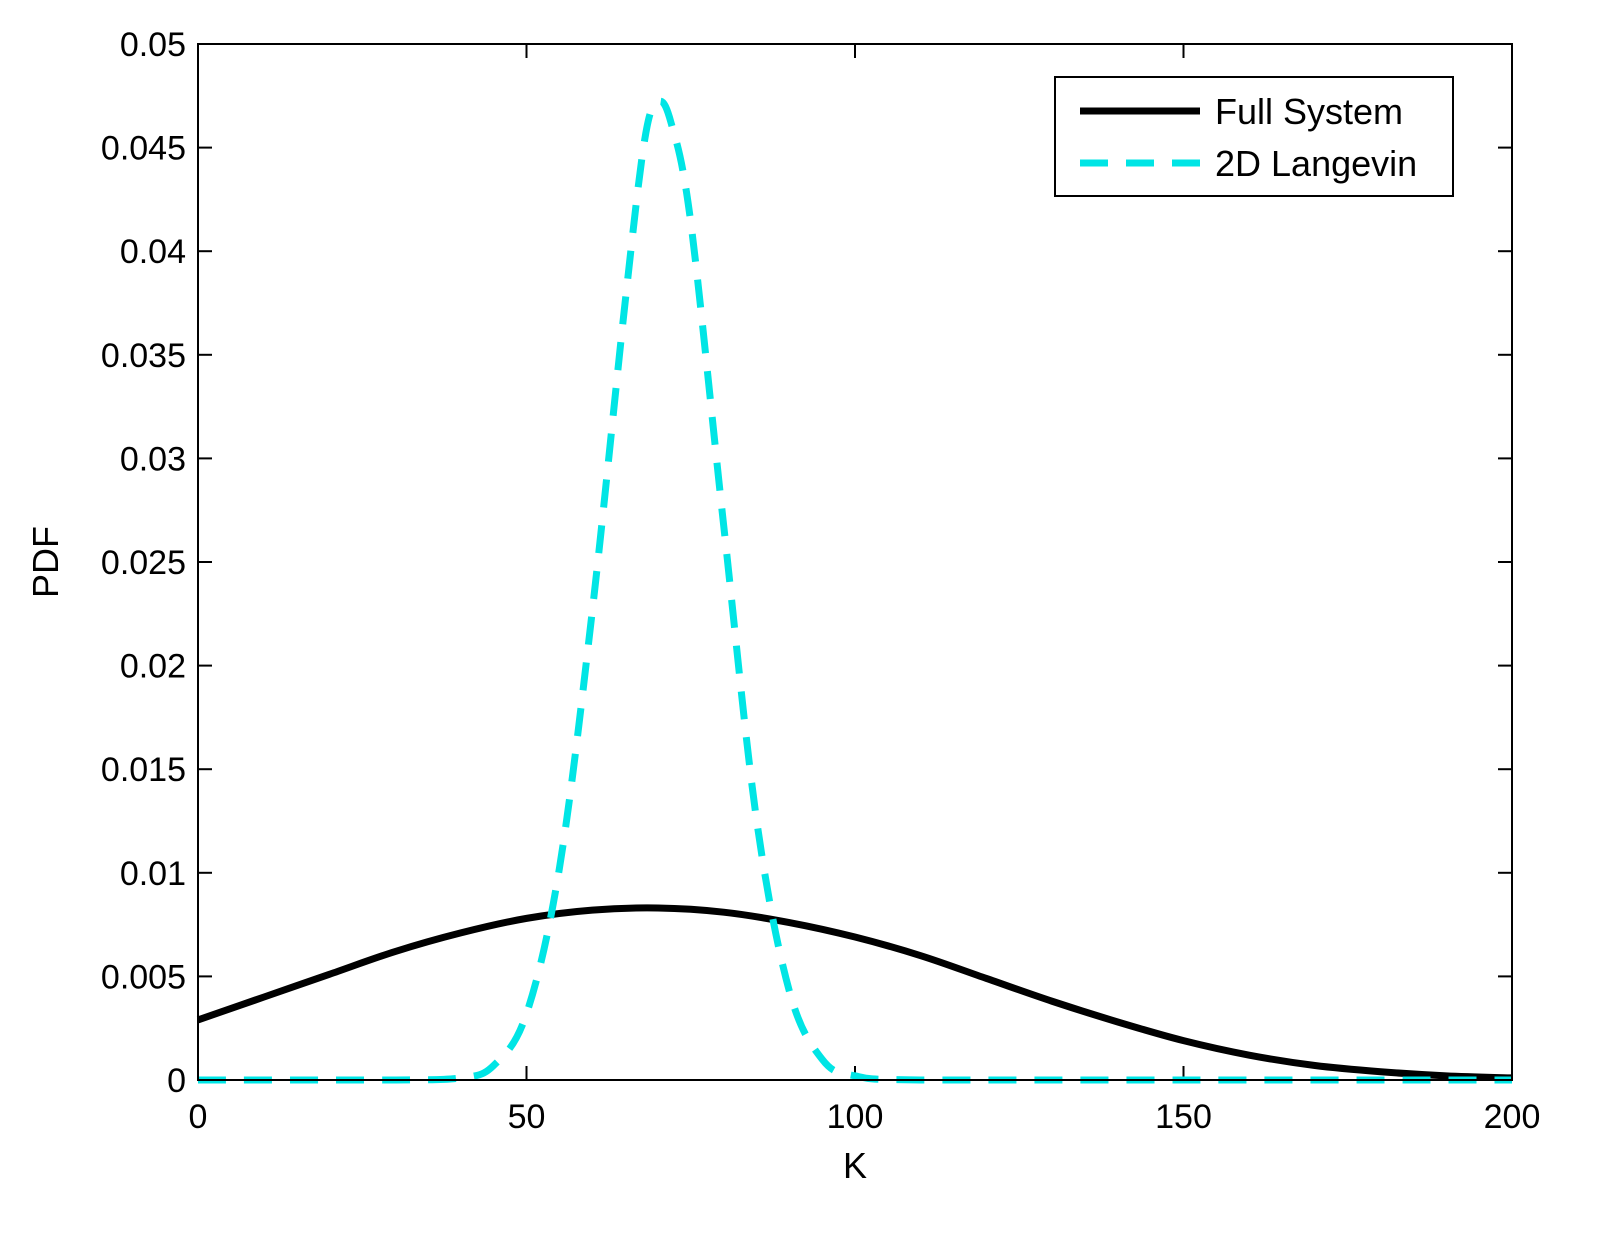 This screenshot has width=1609, height=1245. Describe the element at coordinates (45, 562) in the screenshot. I see `y-axis-label: PDF` at that location.